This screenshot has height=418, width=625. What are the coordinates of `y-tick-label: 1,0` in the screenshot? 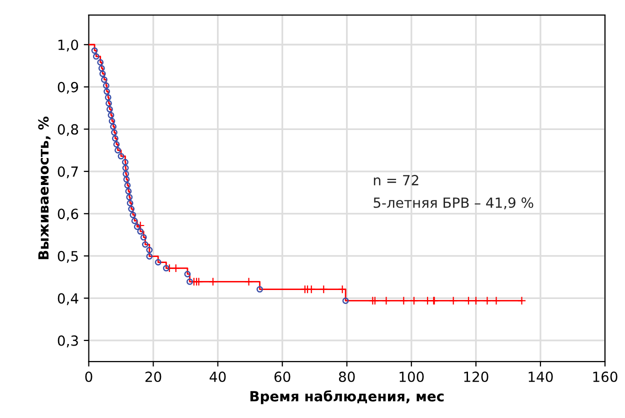 It's located at (68, 46).